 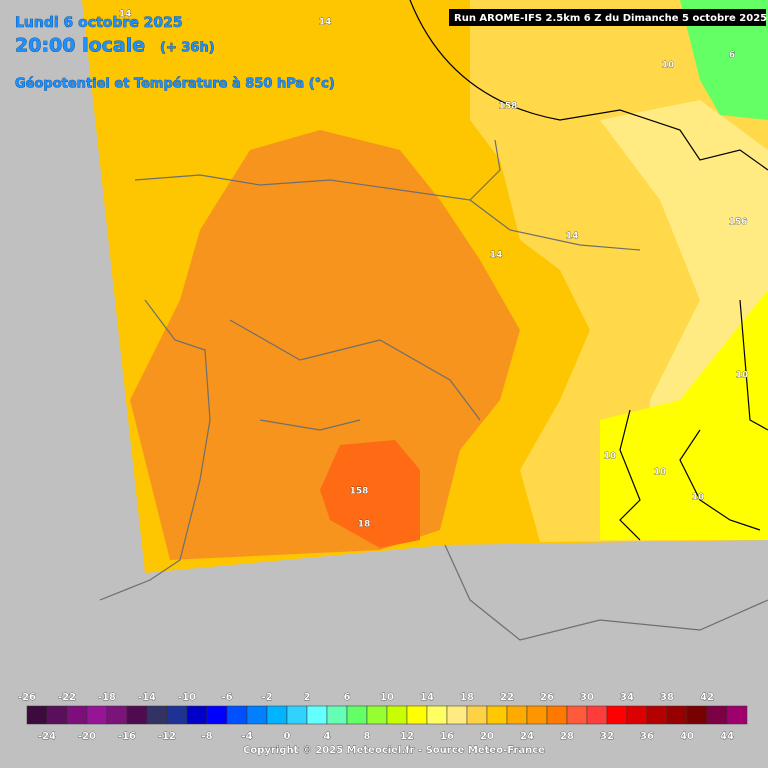 What do you see at coordinates (588, 85) in the screenshot?
I see `isohypse` at bounding box center [588, 85].